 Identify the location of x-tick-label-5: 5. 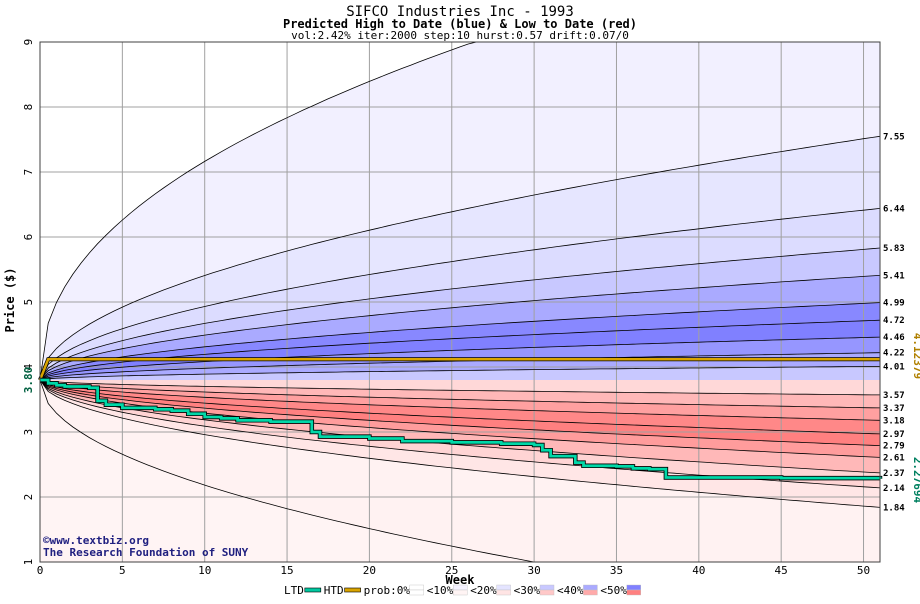
(122, 570).